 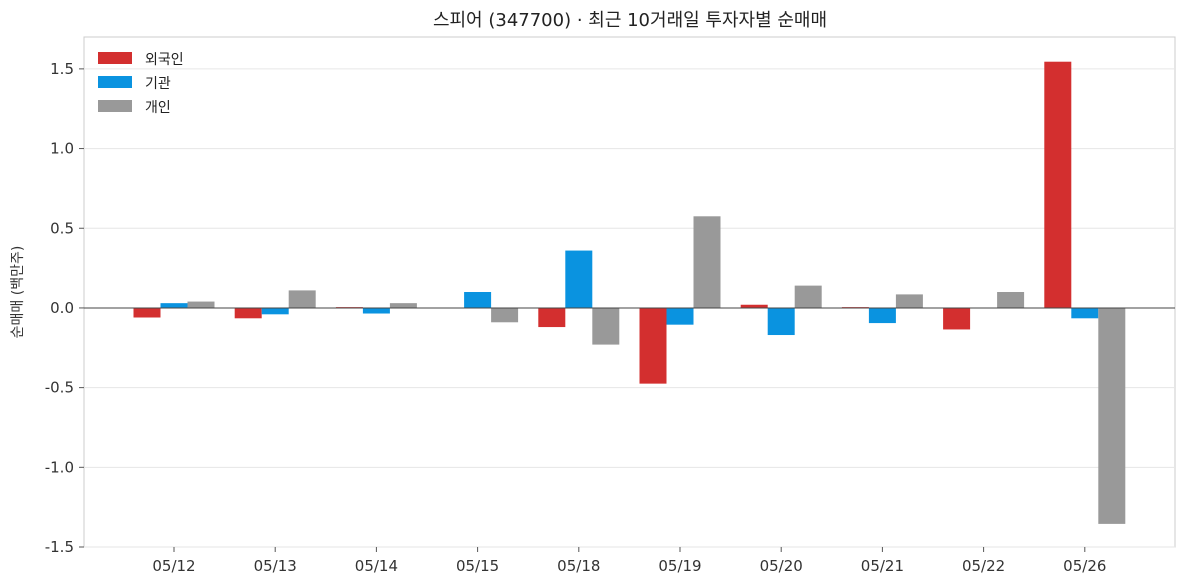 I want to click on y-tick-label: 1.0, so click(x=62, y=149).